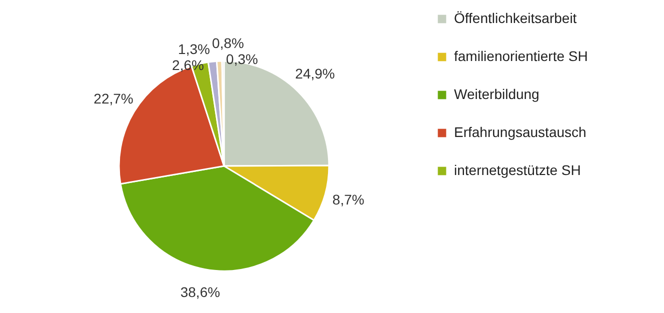 Image resolution: width=664 pixels, height=313 pixels. What do you see at coordinates (188, 65) in the screenshot?
I see `data-label: 2,6%` at bounding box center [188, 65].